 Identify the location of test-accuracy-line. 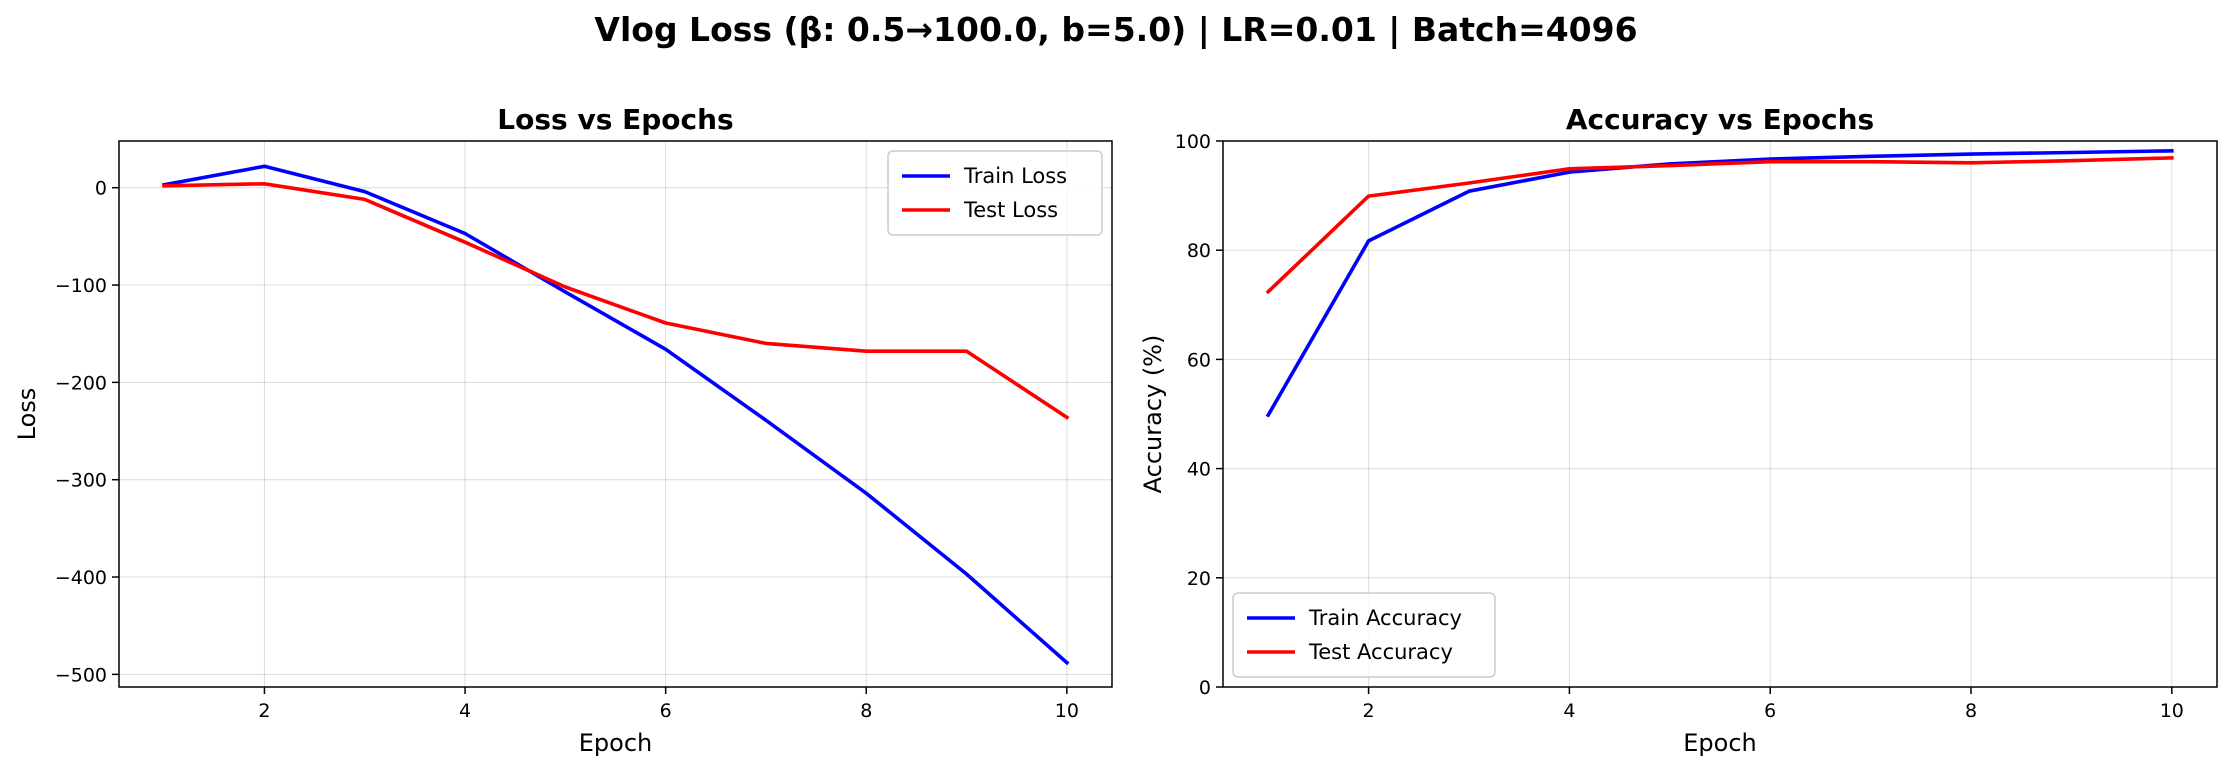
(1719, 225).